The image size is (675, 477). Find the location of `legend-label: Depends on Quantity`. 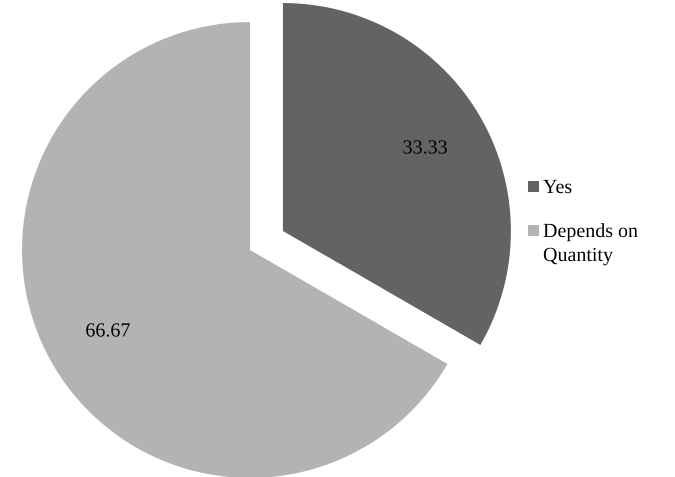

legend-label: Depends on Quantity is located at coordinates (591, 243).